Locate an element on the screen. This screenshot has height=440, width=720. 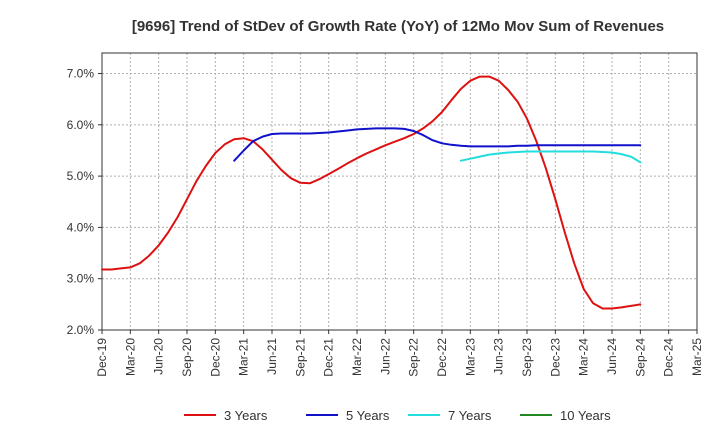
x-tick-label: Sep-22 is located at coordinates (414, 357).